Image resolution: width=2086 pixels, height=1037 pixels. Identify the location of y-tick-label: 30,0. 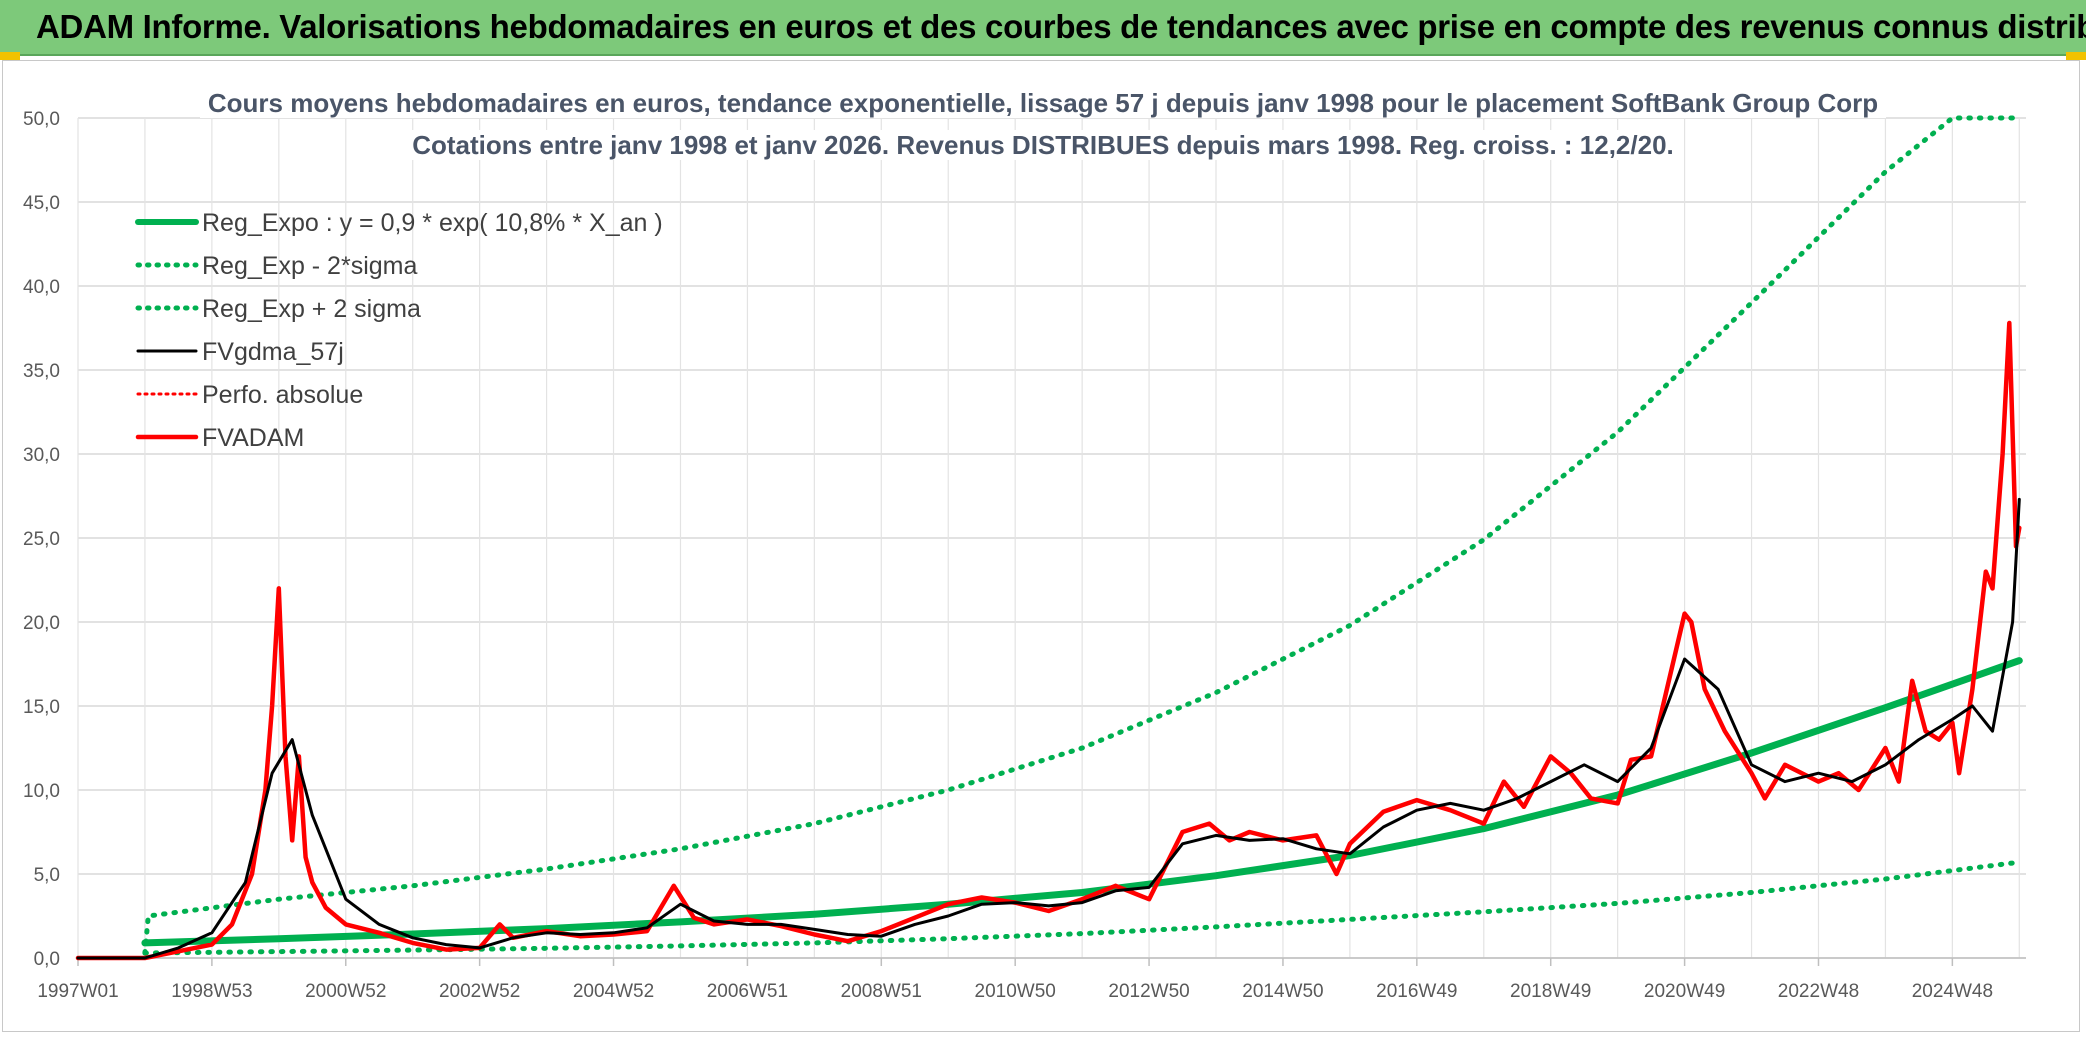
(41, 455).